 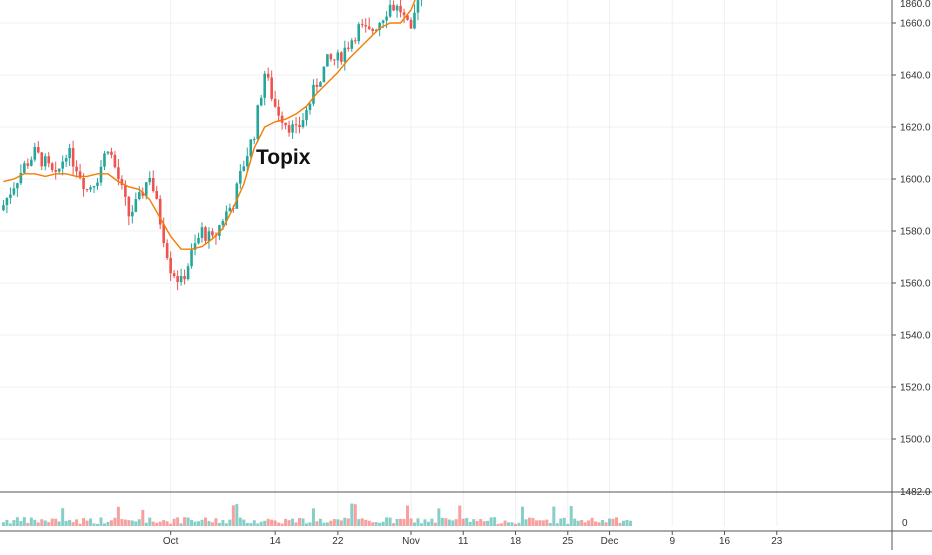 I want to click on y-tick-label: 1580.0, so click(x=915, y=232).